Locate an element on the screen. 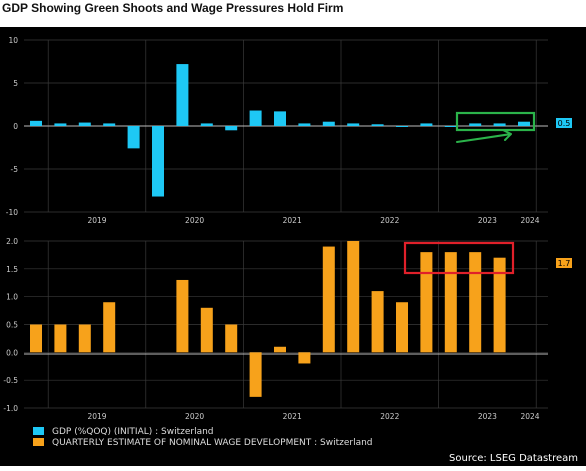  gdp-x-tick-label: 2024 is located at coordinates (529, 220).